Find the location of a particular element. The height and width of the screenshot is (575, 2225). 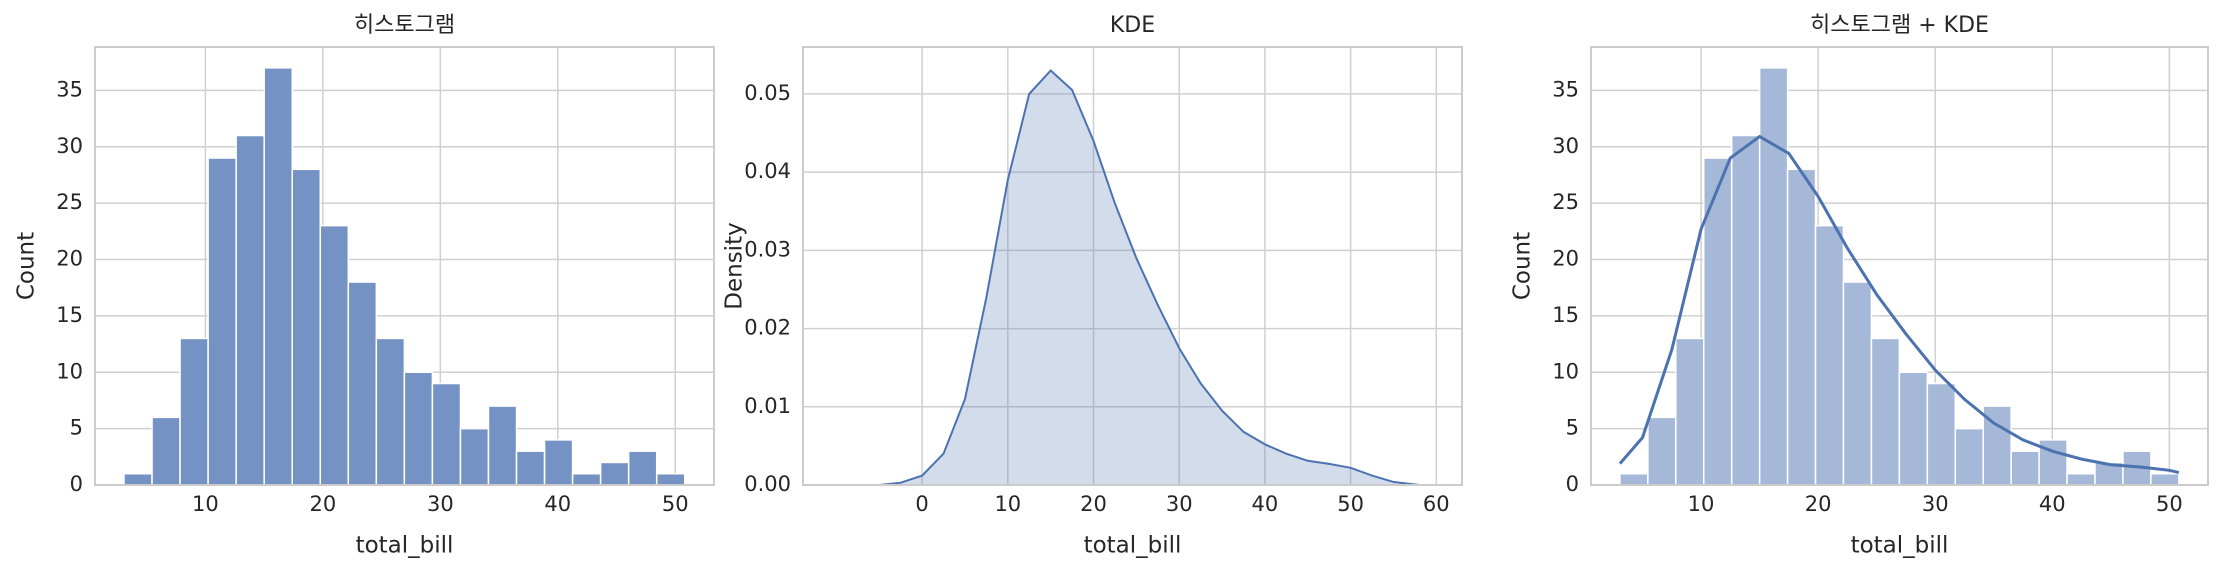

y-tick-label: 0.00 is located at coordinates (767, 484).